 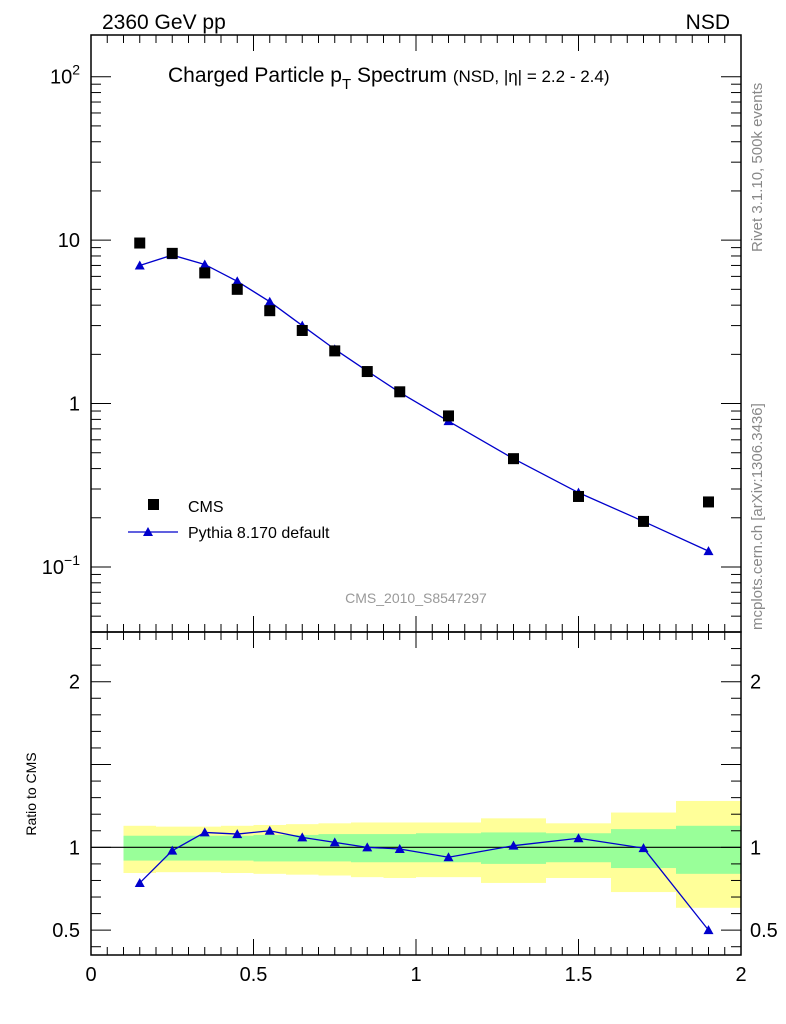 I want to click on xtick-label: 0, so click(x=90, y=975).